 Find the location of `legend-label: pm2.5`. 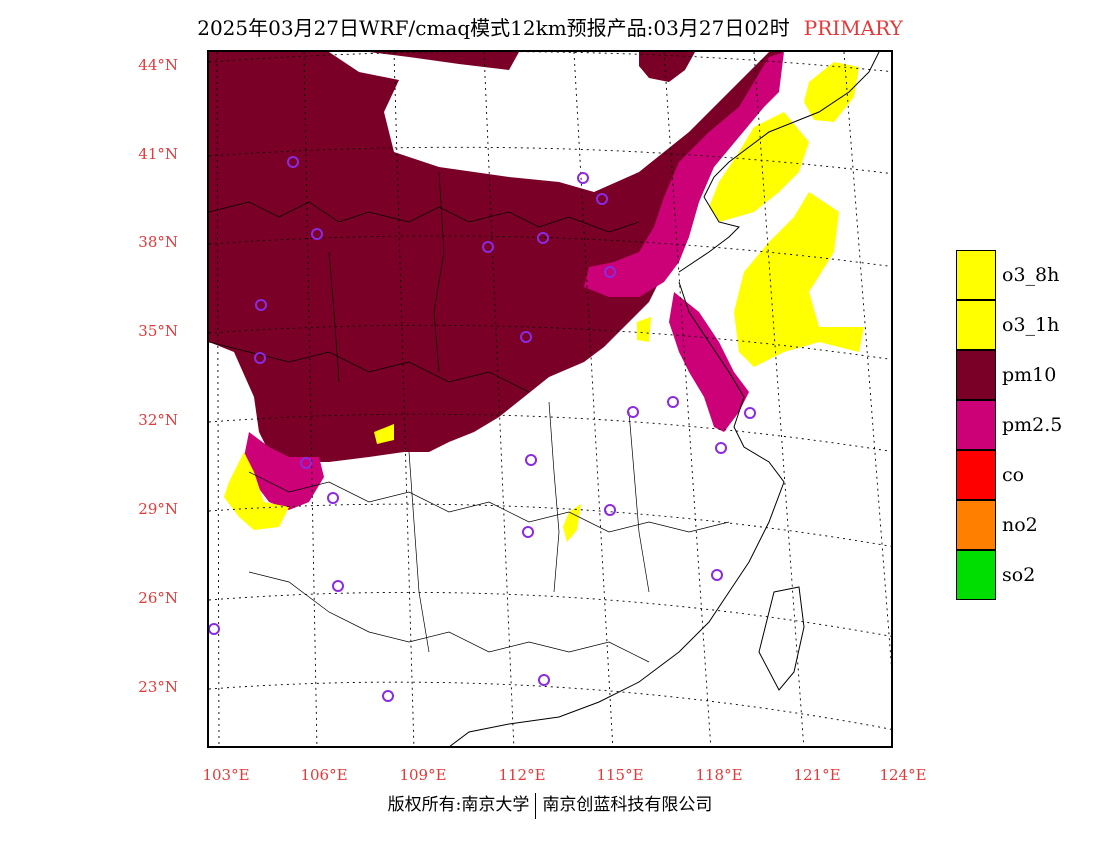

legend-label: pm2.5 is located at coordinates (1032, 425).